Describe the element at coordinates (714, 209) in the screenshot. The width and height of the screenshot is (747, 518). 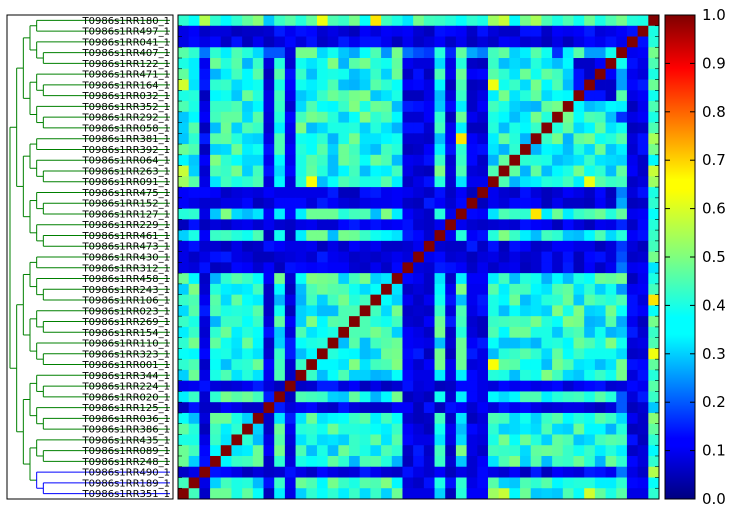
I see `colorbar-tick-label: 0.6` at that location.